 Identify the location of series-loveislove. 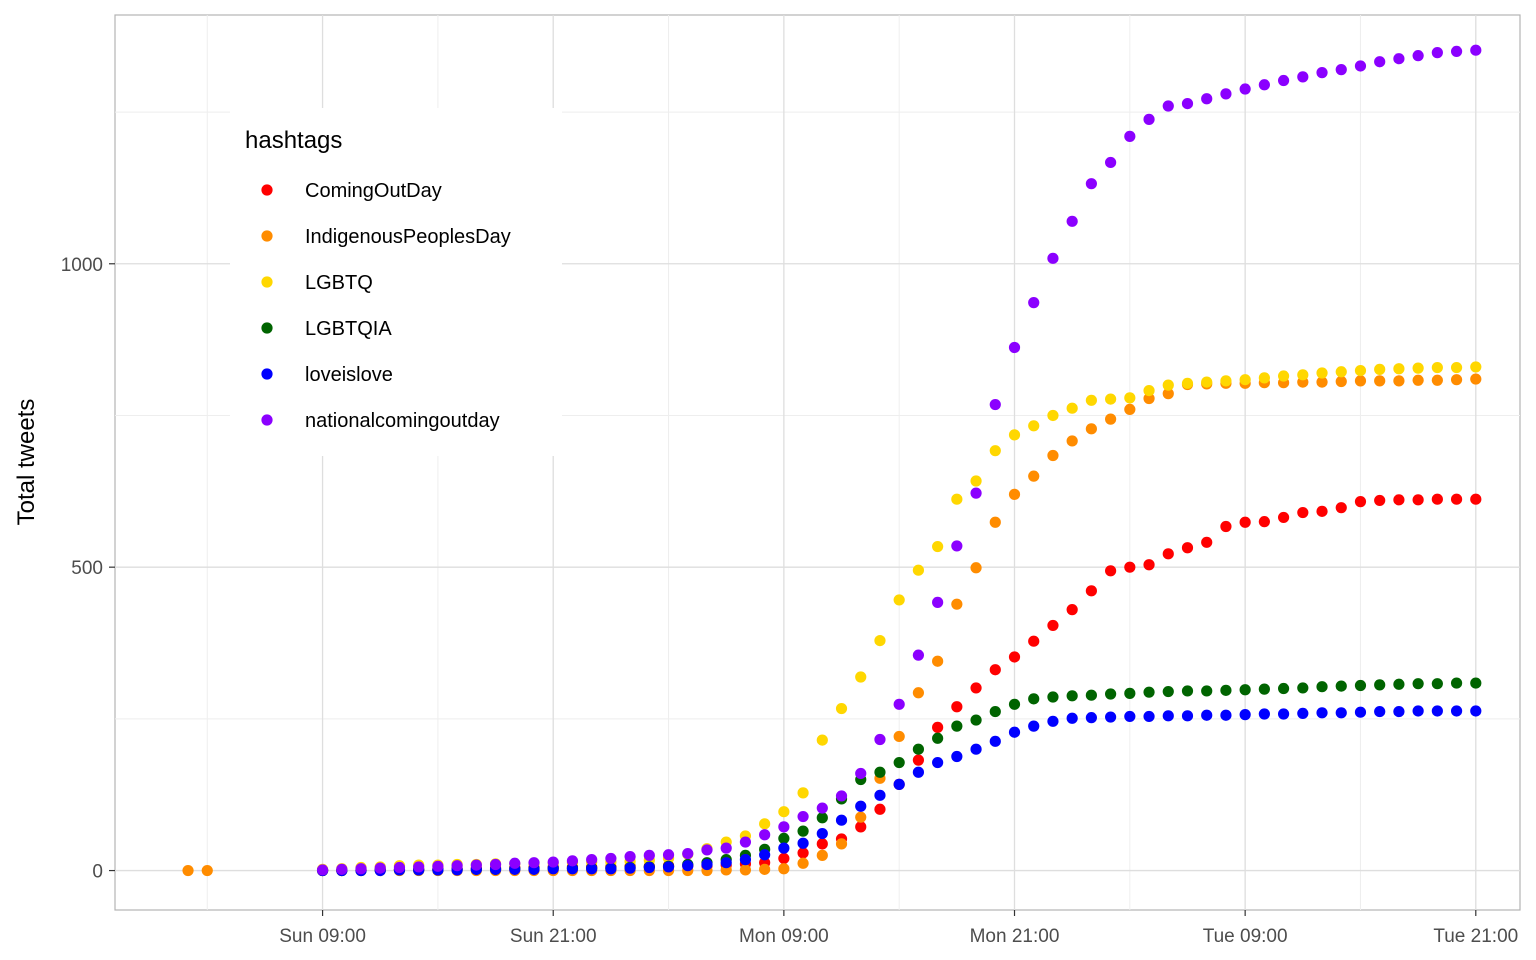
(899, 791).